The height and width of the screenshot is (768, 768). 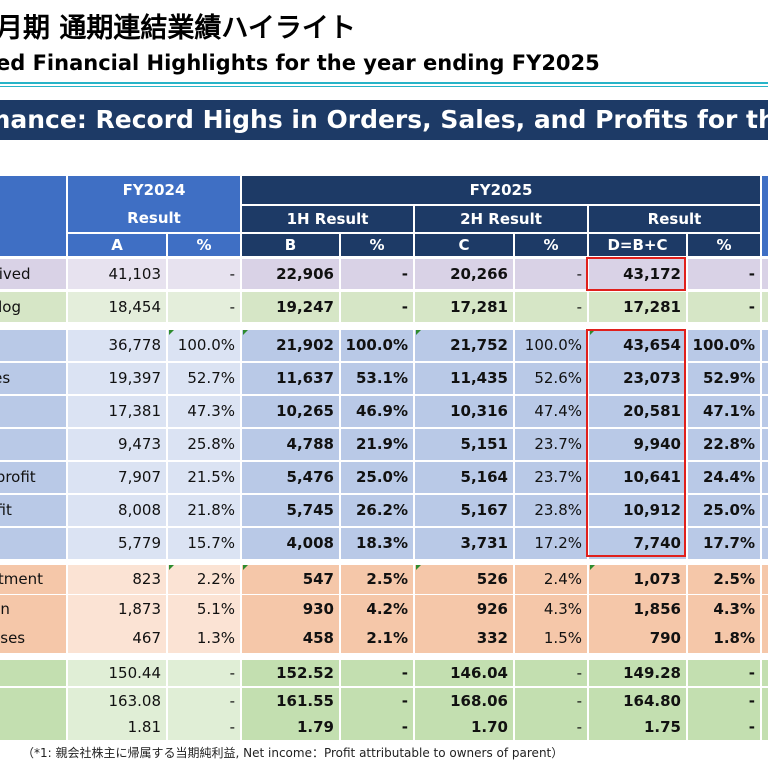 What do you see at coordinates (290, 378) in the screenshot?
I see `table-cell-b: 11,637` at bounding box center [290, 378].